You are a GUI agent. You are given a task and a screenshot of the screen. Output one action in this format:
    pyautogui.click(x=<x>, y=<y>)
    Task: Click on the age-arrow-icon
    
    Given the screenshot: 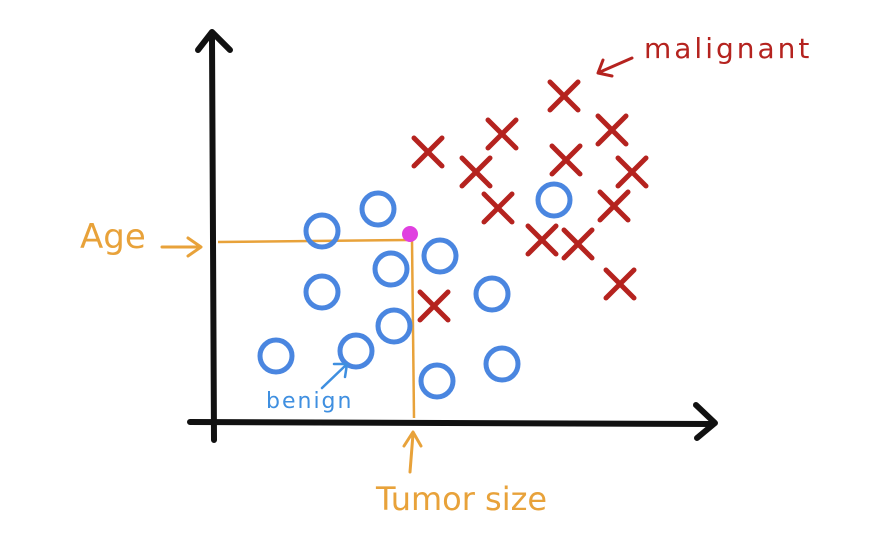 What is the action you would take?
    pyautogui.click(x=181, y=247)
    